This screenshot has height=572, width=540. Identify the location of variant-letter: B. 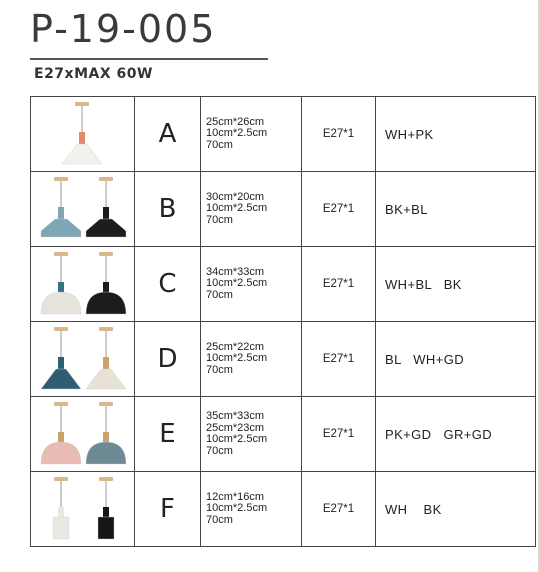
(167, 209).